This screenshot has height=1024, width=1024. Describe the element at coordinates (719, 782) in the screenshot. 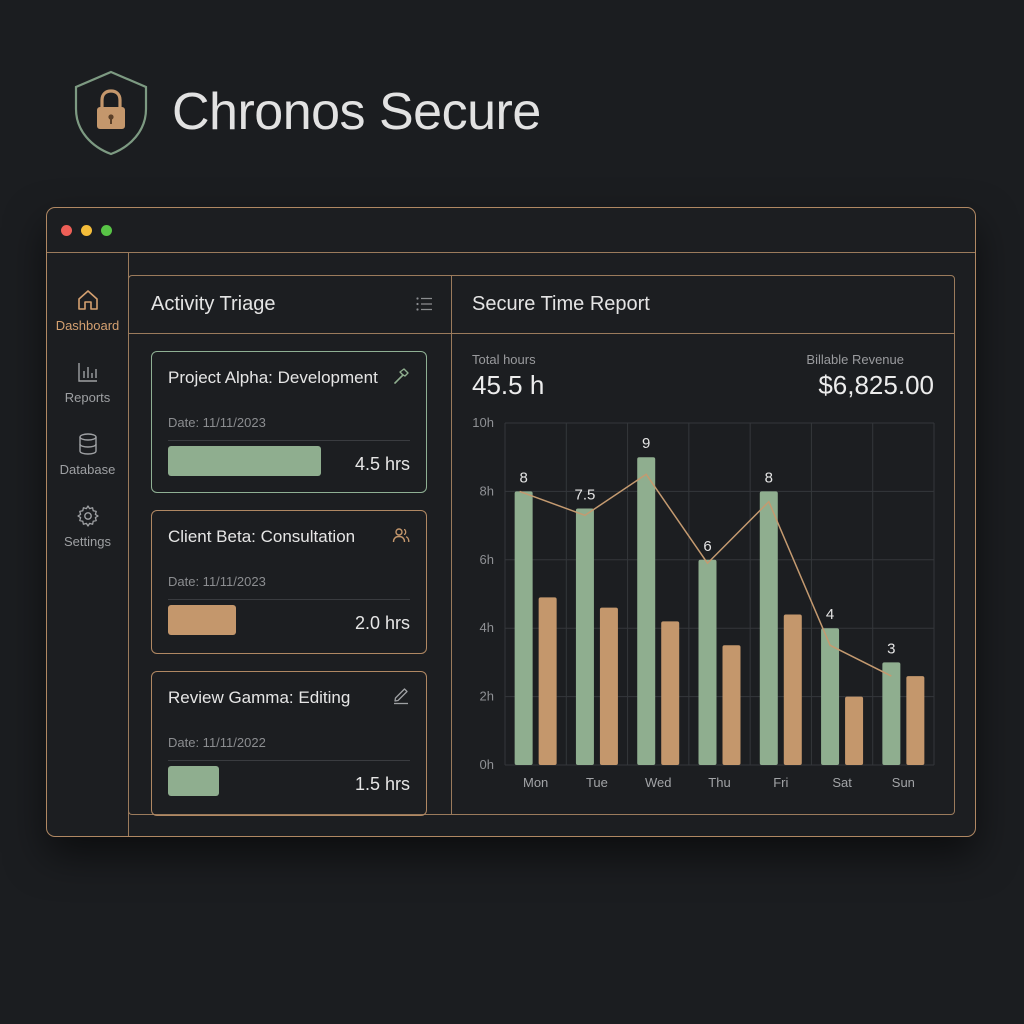

I see `x-tick-label: Thu` at that location.